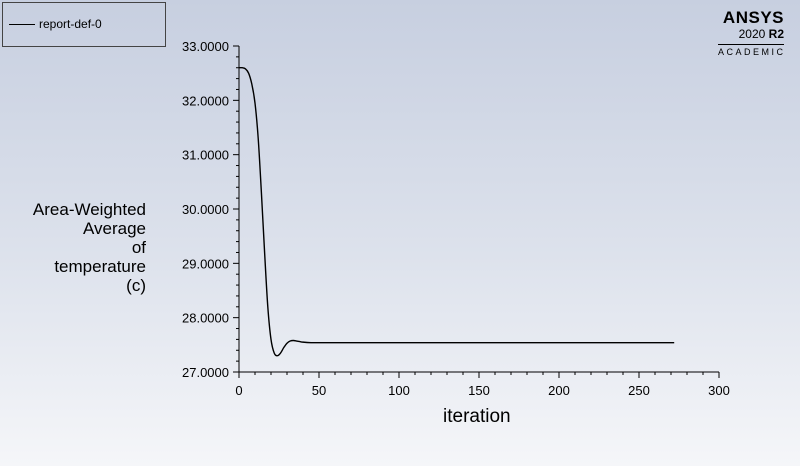  Describe the element at coordinates (75, 247) in the screenshot. I see `y-axis-label: Area-Weighted Average of temperature (c)` at that location.